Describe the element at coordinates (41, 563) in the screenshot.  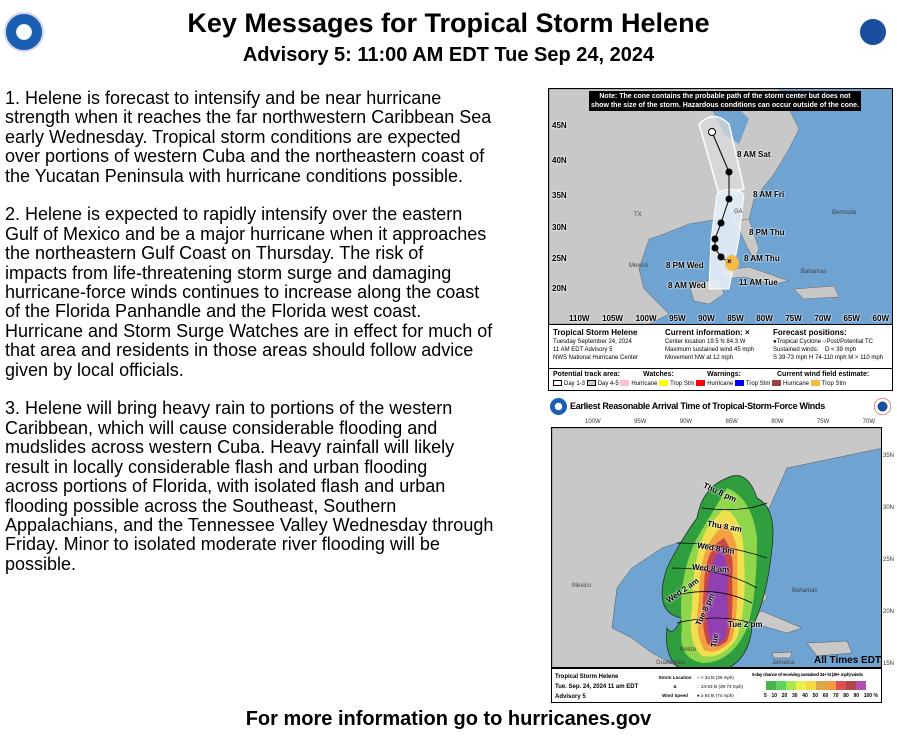
I see `line: possible.` at that location.